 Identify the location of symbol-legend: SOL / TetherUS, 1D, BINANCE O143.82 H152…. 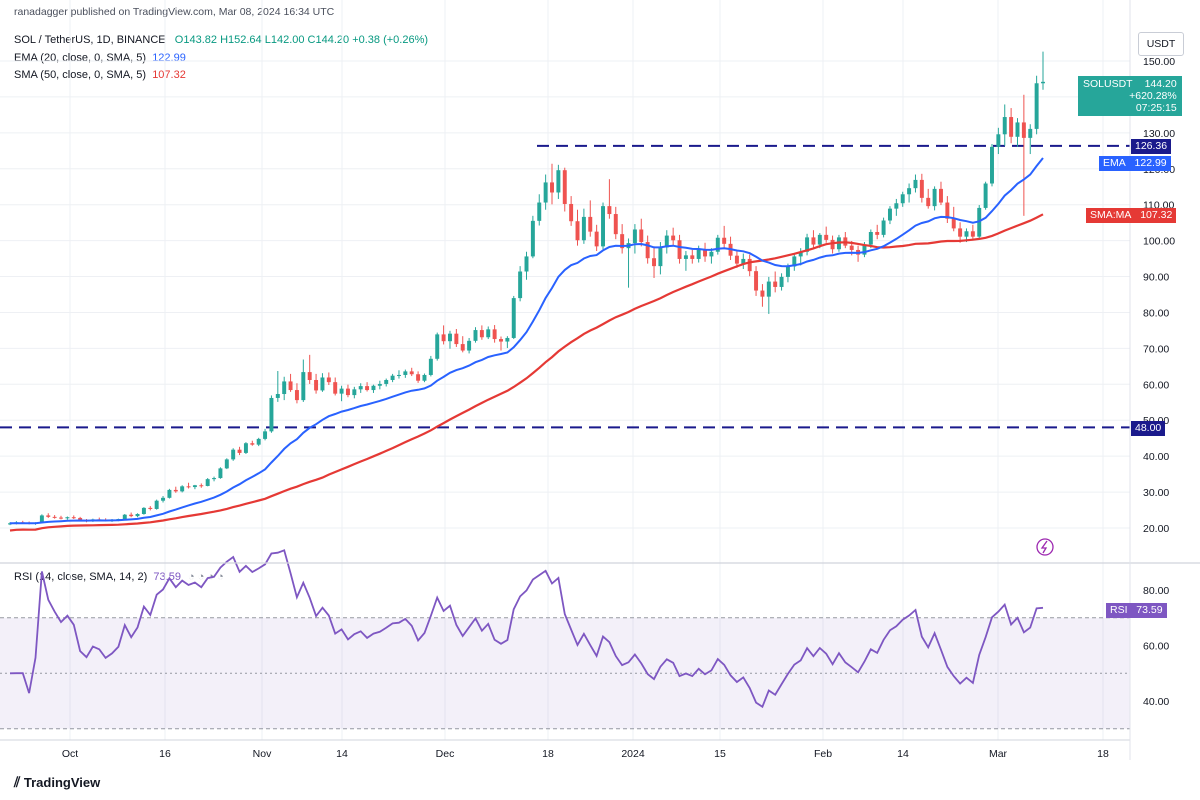
(221, 40).